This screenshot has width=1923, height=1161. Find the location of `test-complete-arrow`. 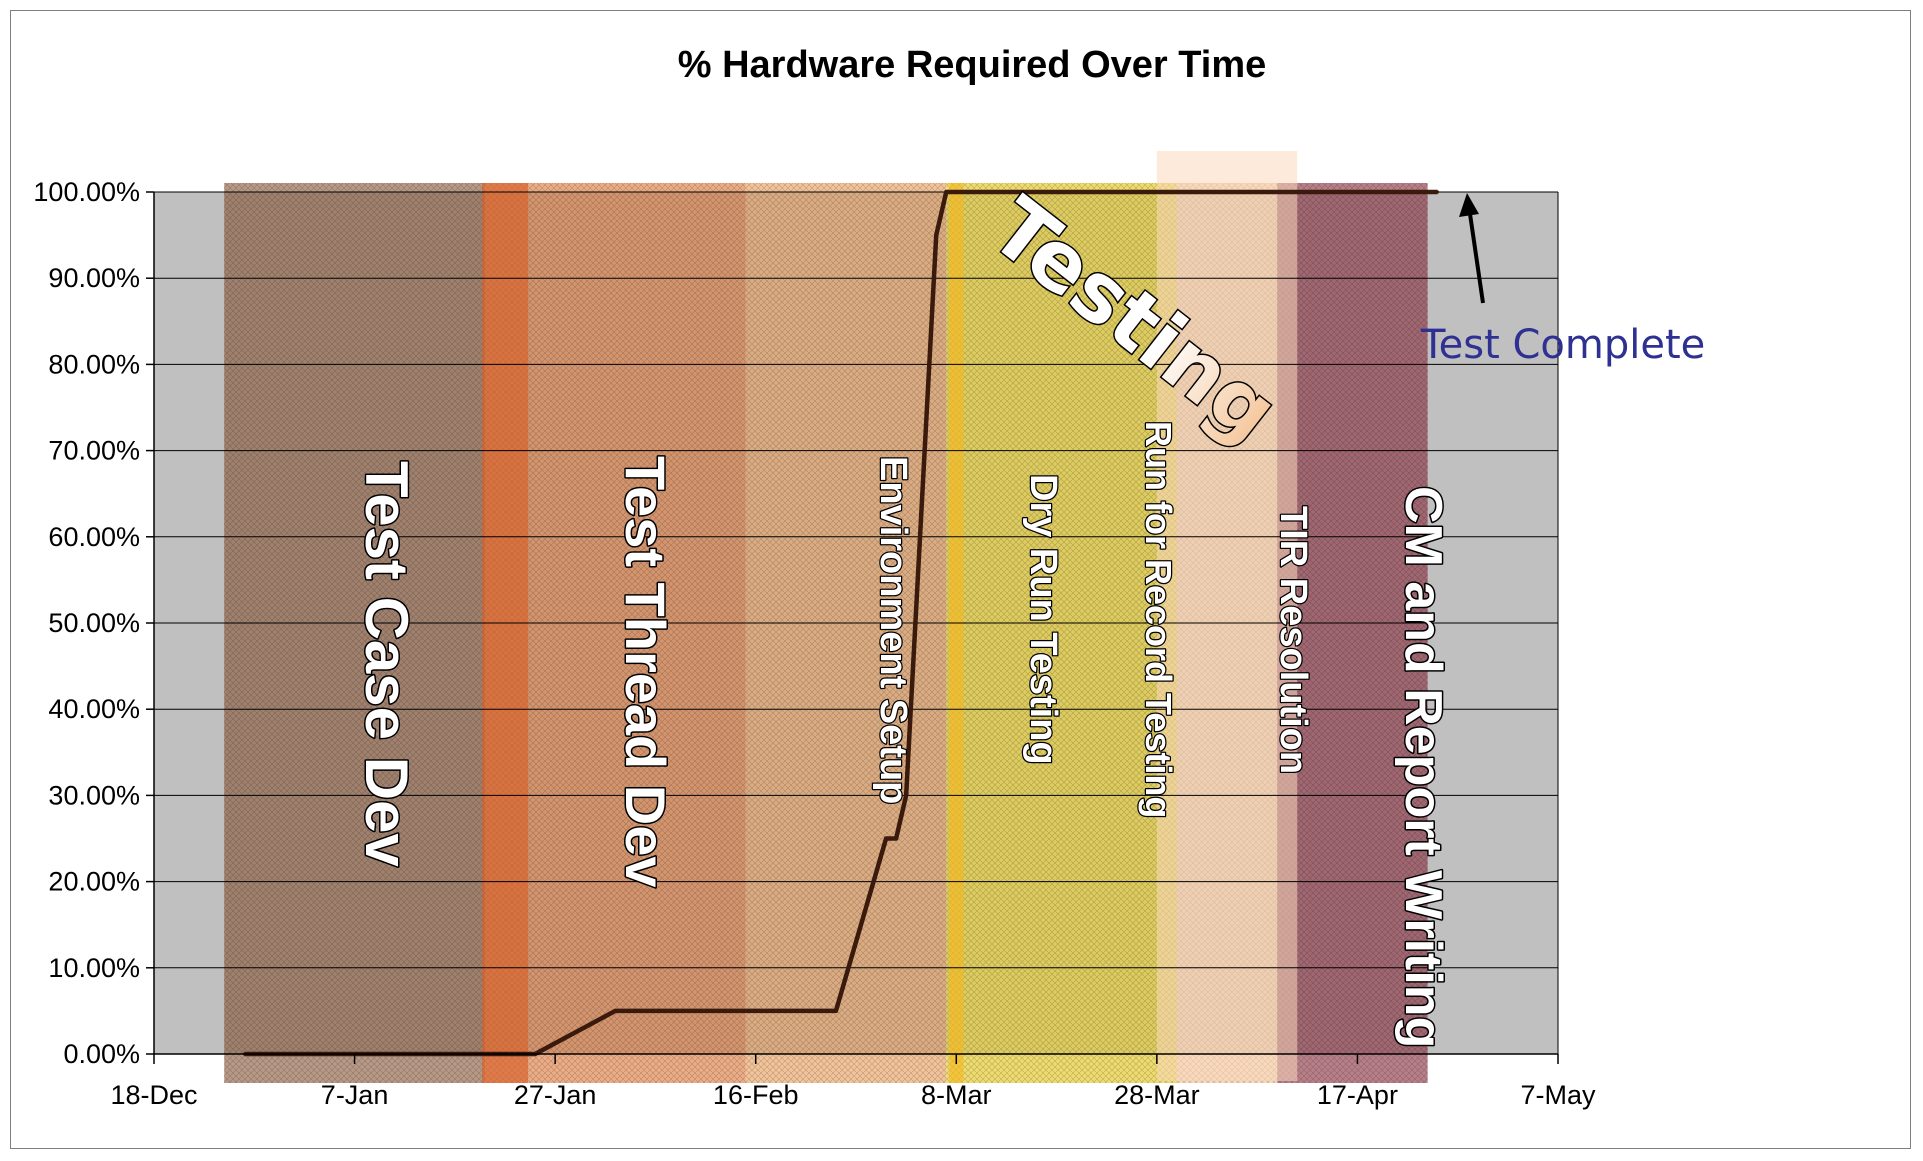

test-complete-arrow is located at coordinates (1476, 255).